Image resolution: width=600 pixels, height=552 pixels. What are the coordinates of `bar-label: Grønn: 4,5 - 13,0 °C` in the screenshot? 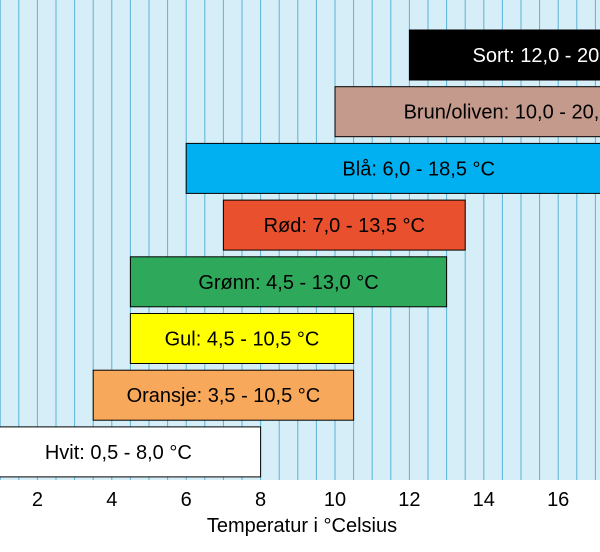 It's located at (288, 283).